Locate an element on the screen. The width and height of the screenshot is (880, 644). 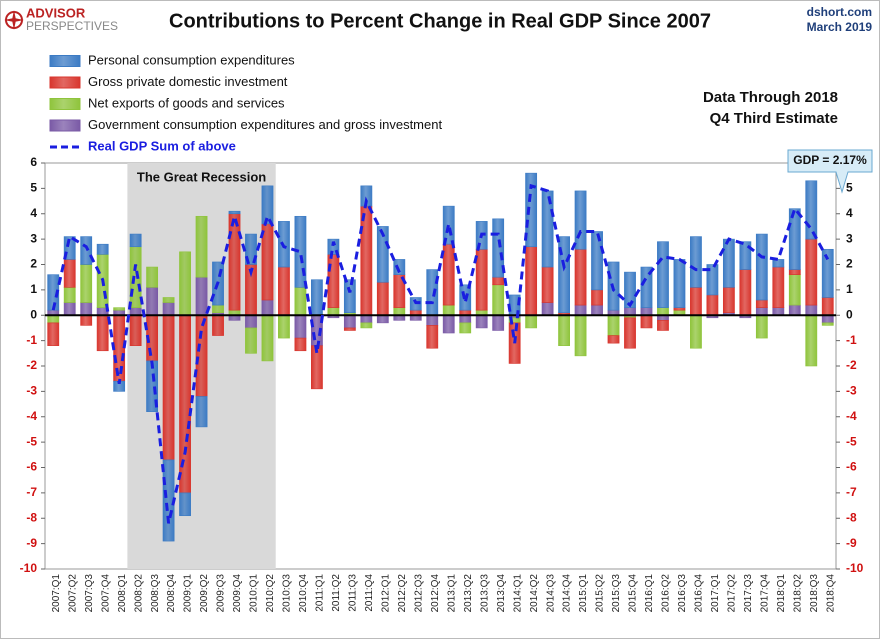
x-tick-label: 2011:Q3 is located at coordinates (353, 593).